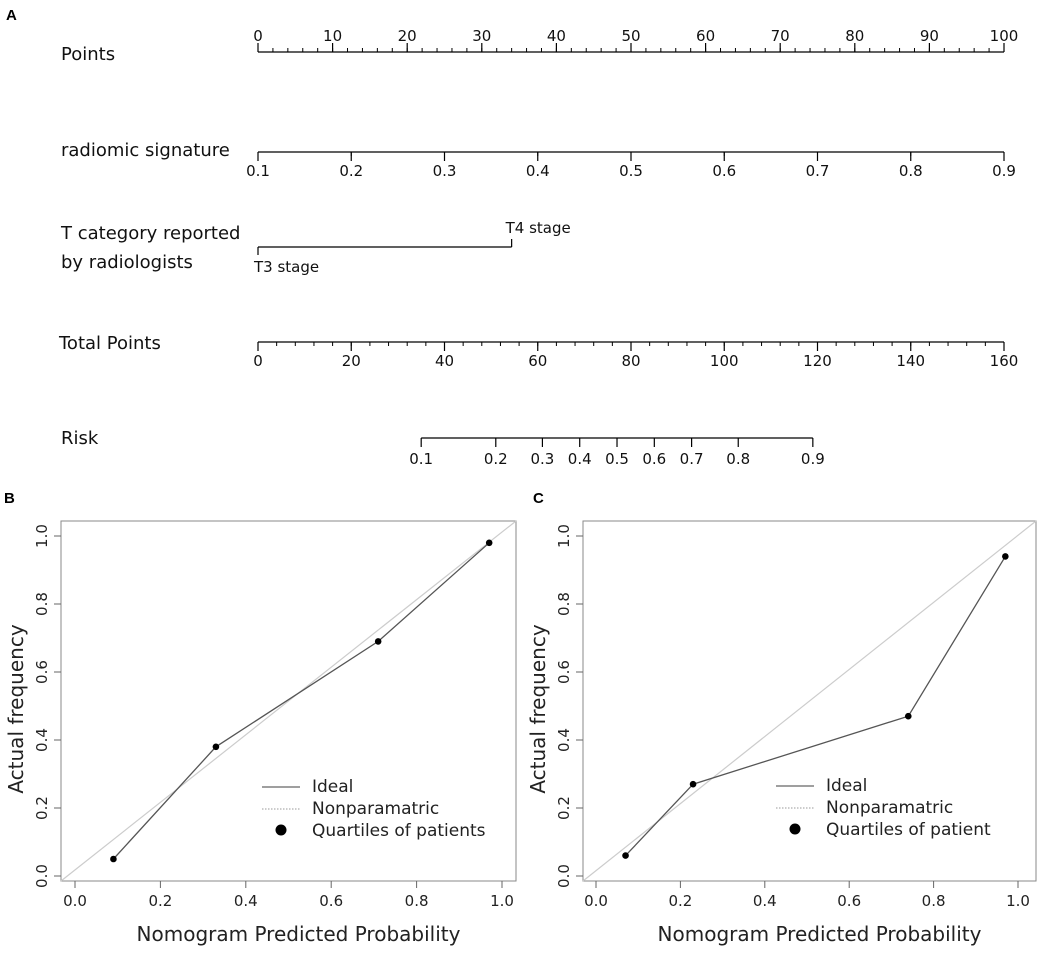  I want to click on nomogram-tick-label: 0.7, so click(818, 171).